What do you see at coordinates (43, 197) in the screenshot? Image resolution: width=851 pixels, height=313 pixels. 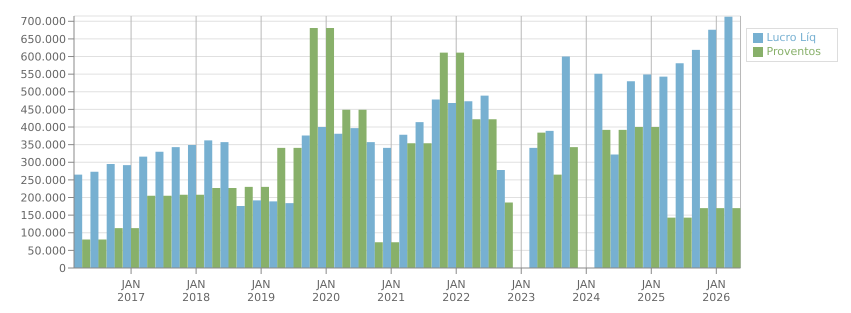 I see `y-tick-label: 200.000` at bounding box center [43, 197].